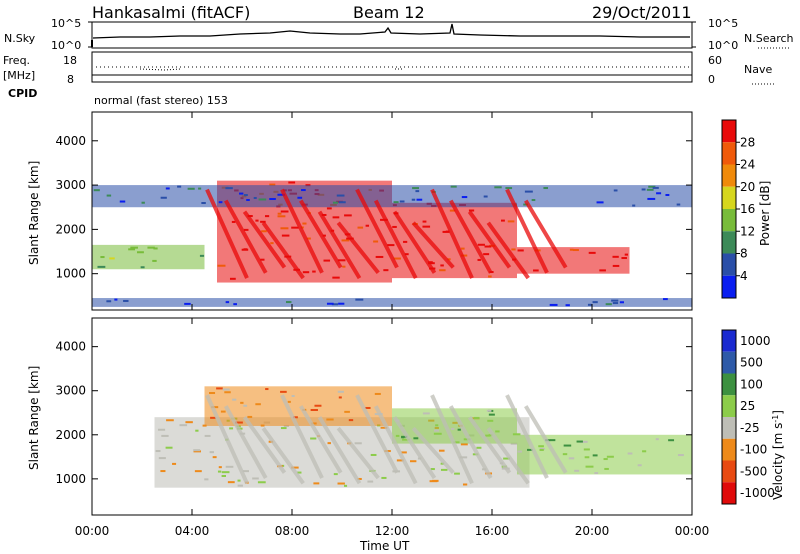 This screenshot has width=800, height=554. What do you see at coordinates (66, 45) in the screenshot?
I see `noise-left-tick-label-bottom: 10^0` at bounding box center [66, 45].